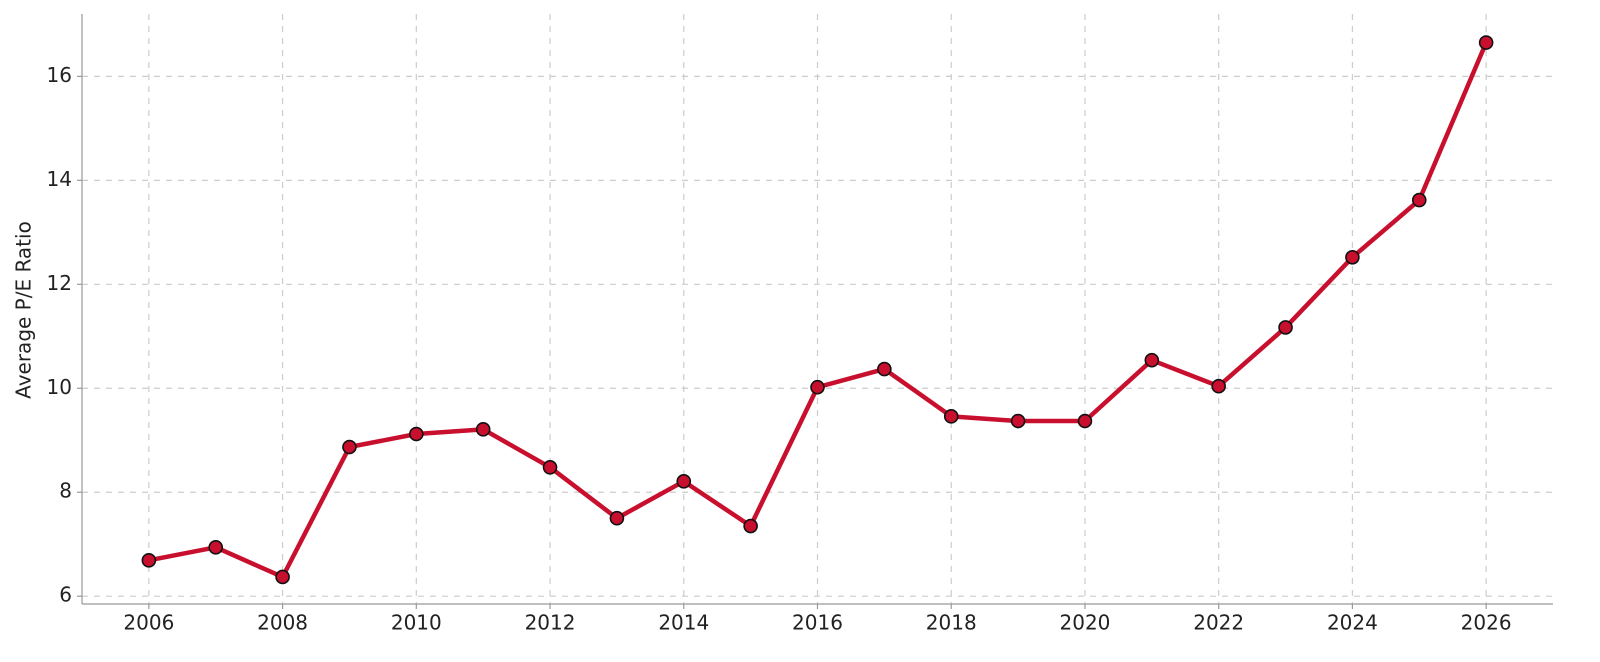 Image resolution: width=1600 pixels, height=662 pixels. Describe the element at coordinates (59, 75) in the screenshot. I see `y-tick-label: 16` at that location.